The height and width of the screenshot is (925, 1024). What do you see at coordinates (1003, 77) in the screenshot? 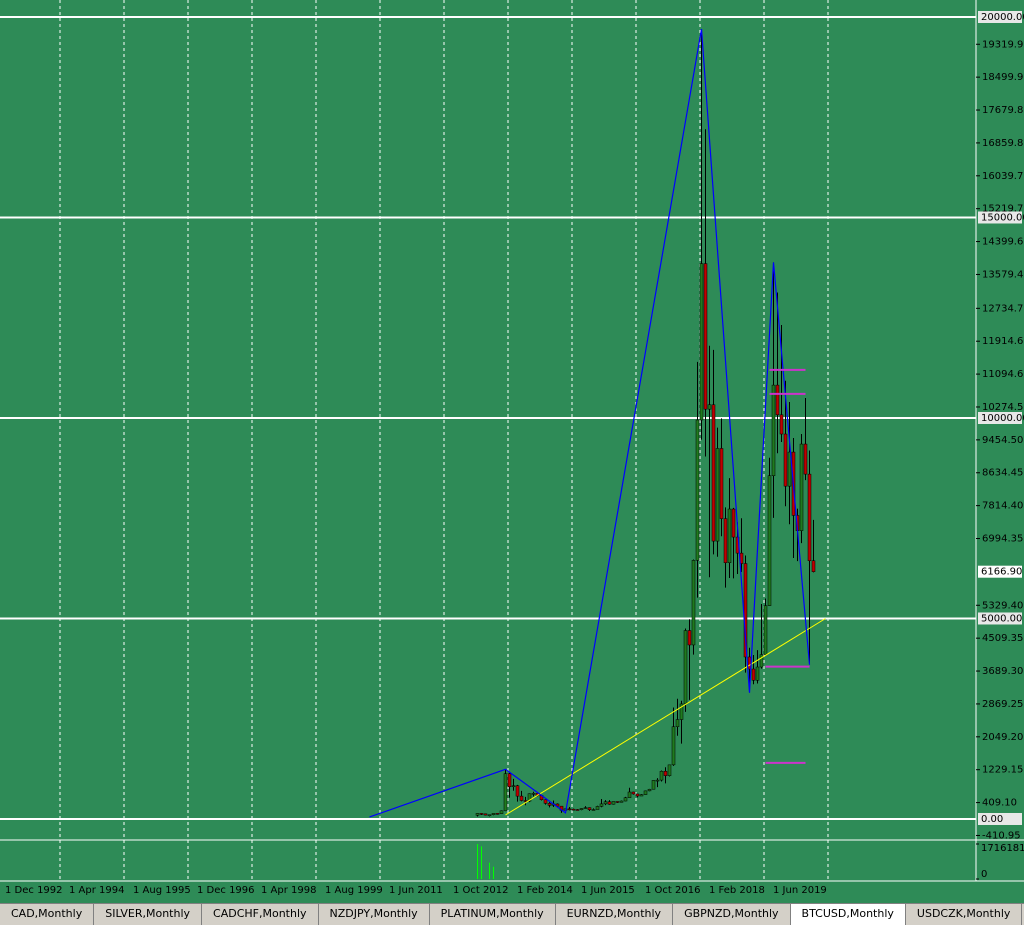
I see `y-tick-label: 18499.90` at bounding box center [1003, 77].